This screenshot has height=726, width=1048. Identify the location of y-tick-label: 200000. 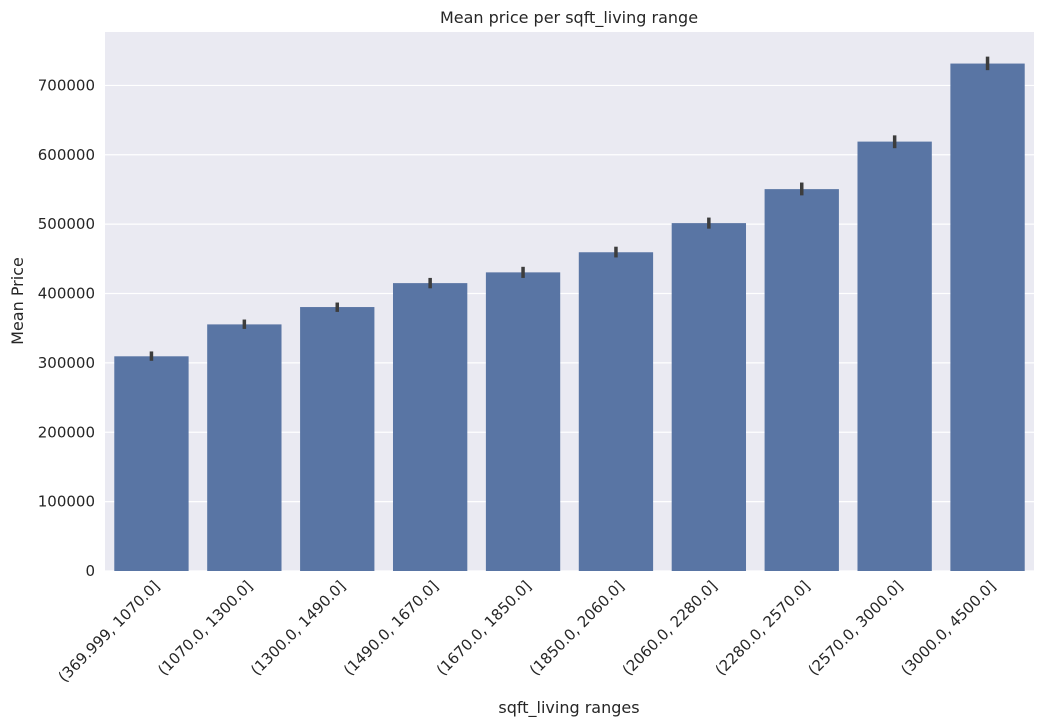
(66, 432).